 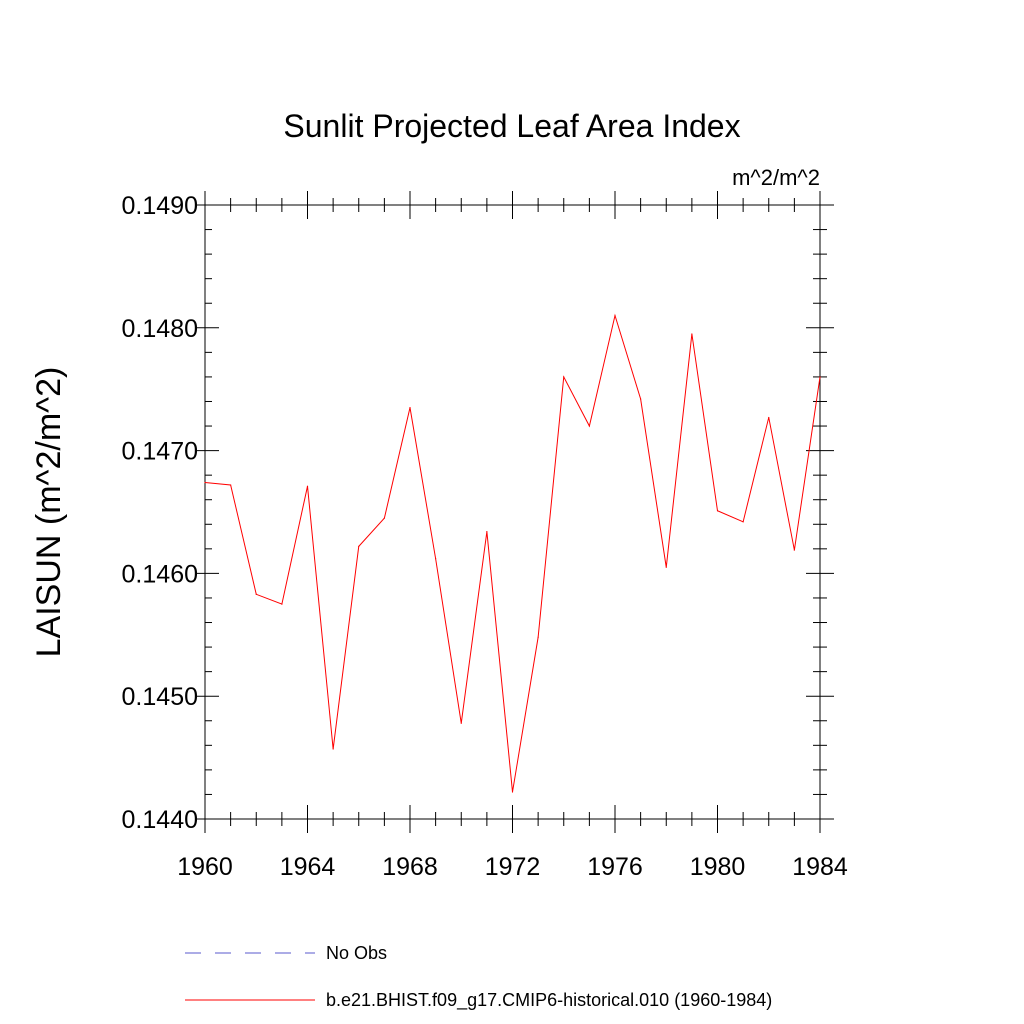 What do you see at coordinates (356, 953) in the screenshot?
I see `legend-label: No Obs` at bounding box center [356, 953].